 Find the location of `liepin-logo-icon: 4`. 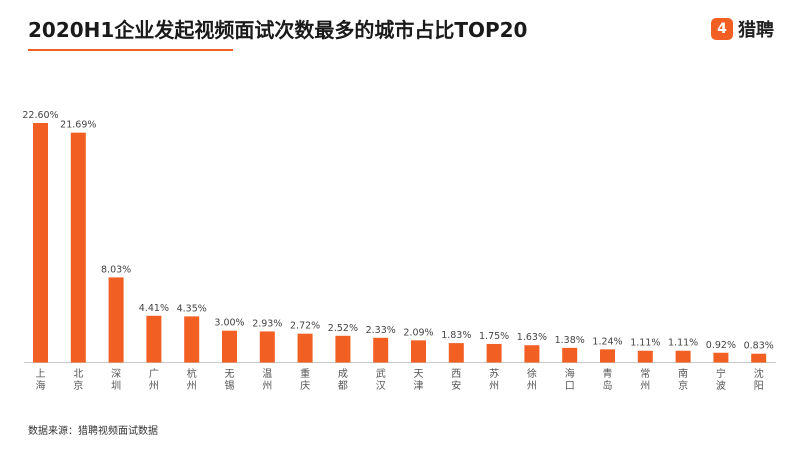

liepin-logo-icon: 4 is located at coordinates (722, 29).